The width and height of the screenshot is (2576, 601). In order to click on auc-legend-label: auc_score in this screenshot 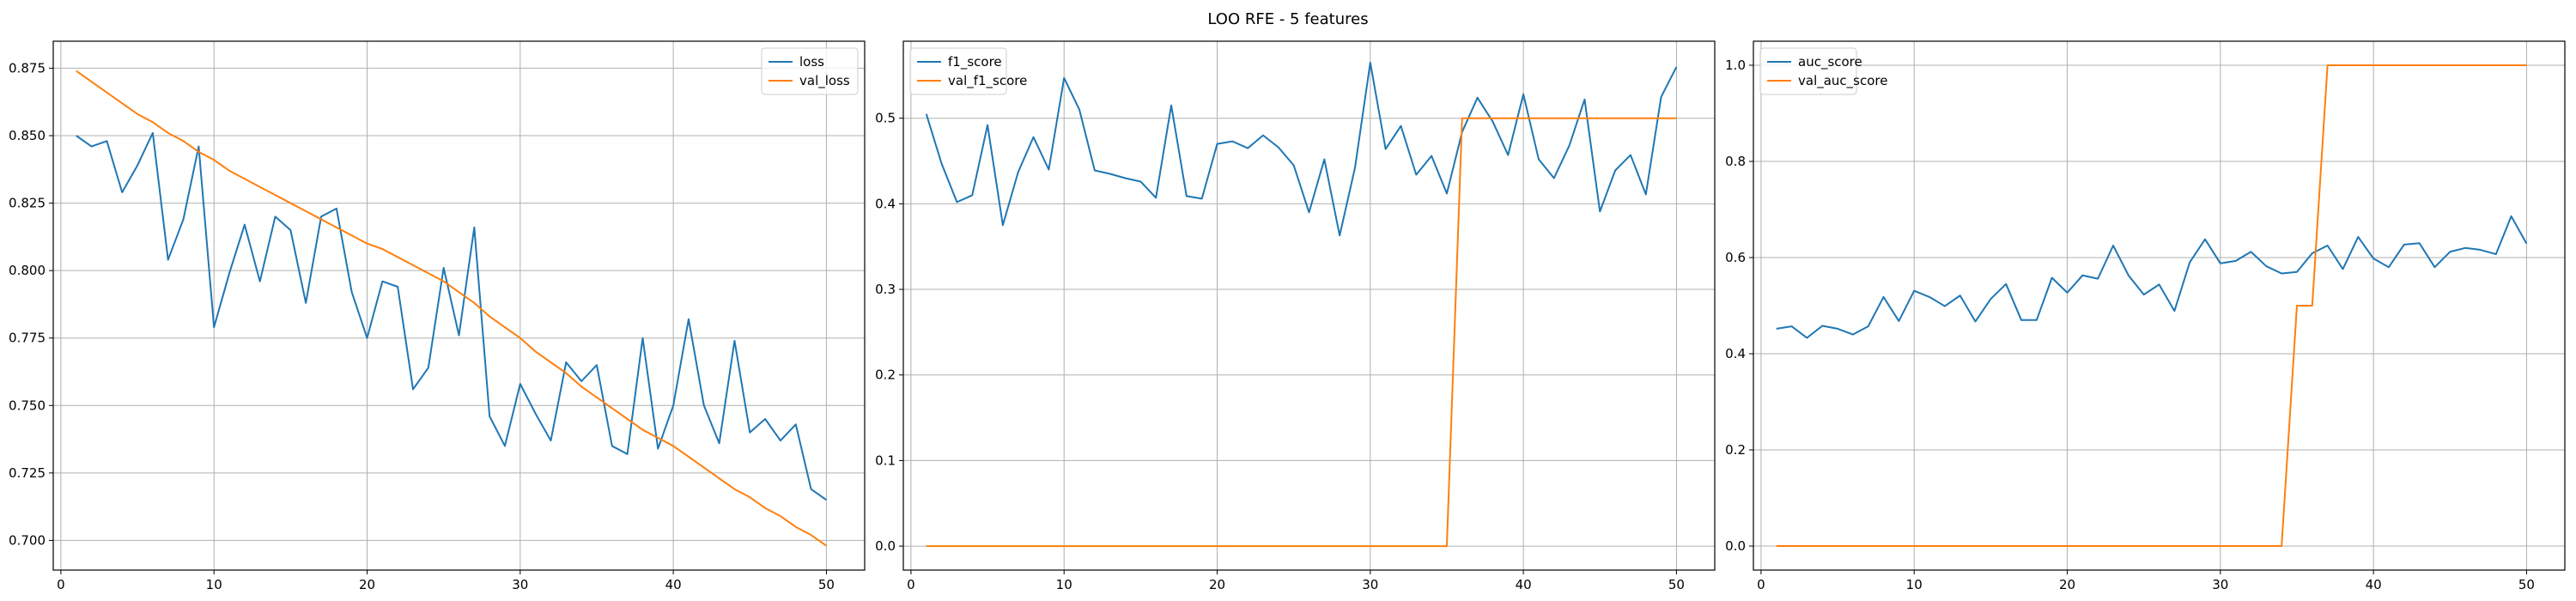, I will do `click(1830, 62)`.